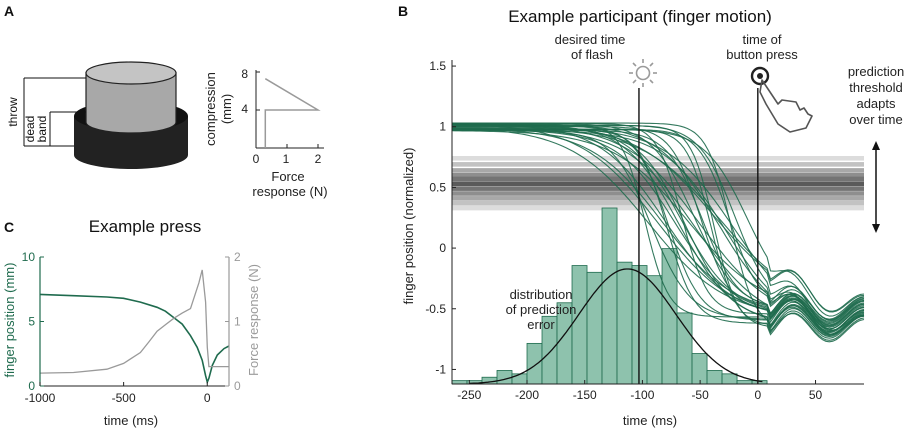  Describe the element at coordinates (31, 322) in the screenshot. I see `panel-c-ytick-label: 5` at that location.